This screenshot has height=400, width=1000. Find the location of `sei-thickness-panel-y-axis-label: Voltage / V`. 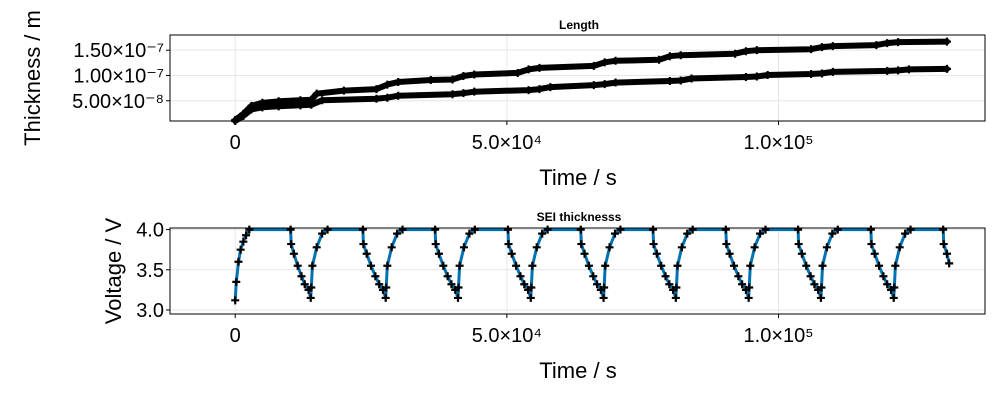

sei-thickness-panel-y-axis-label: Voltage / V is located at coordinates (113, 270).